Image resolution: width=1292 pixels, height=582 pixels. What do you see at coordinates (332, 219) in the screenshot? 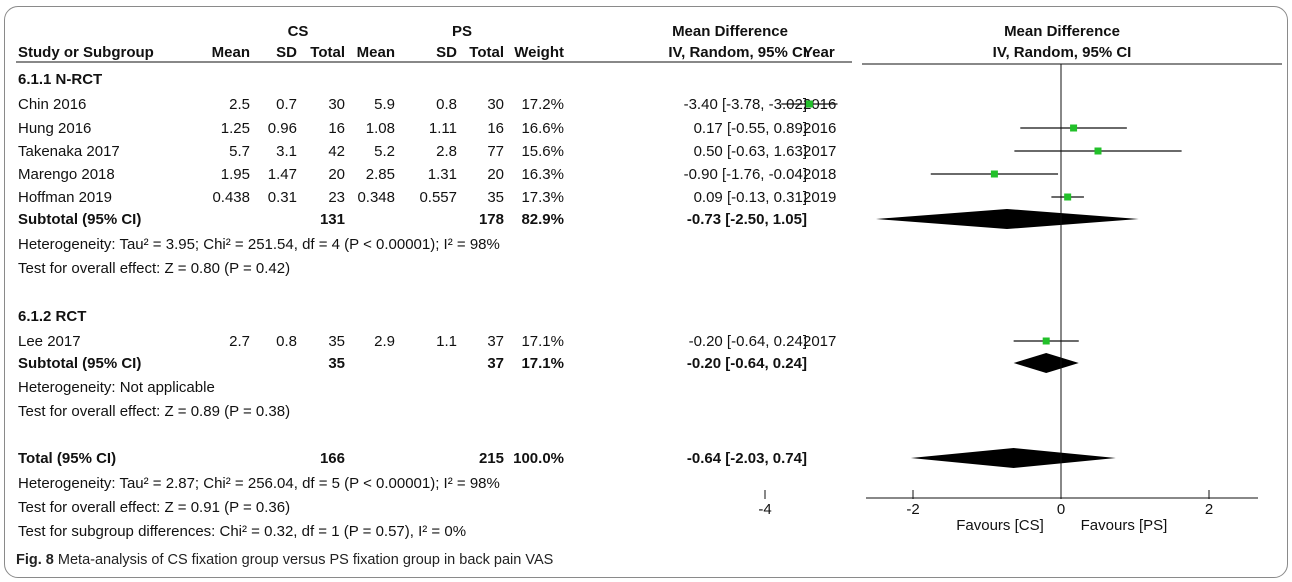
I see `subtotal-cs-total: 131` at bounding box center [332, 219].